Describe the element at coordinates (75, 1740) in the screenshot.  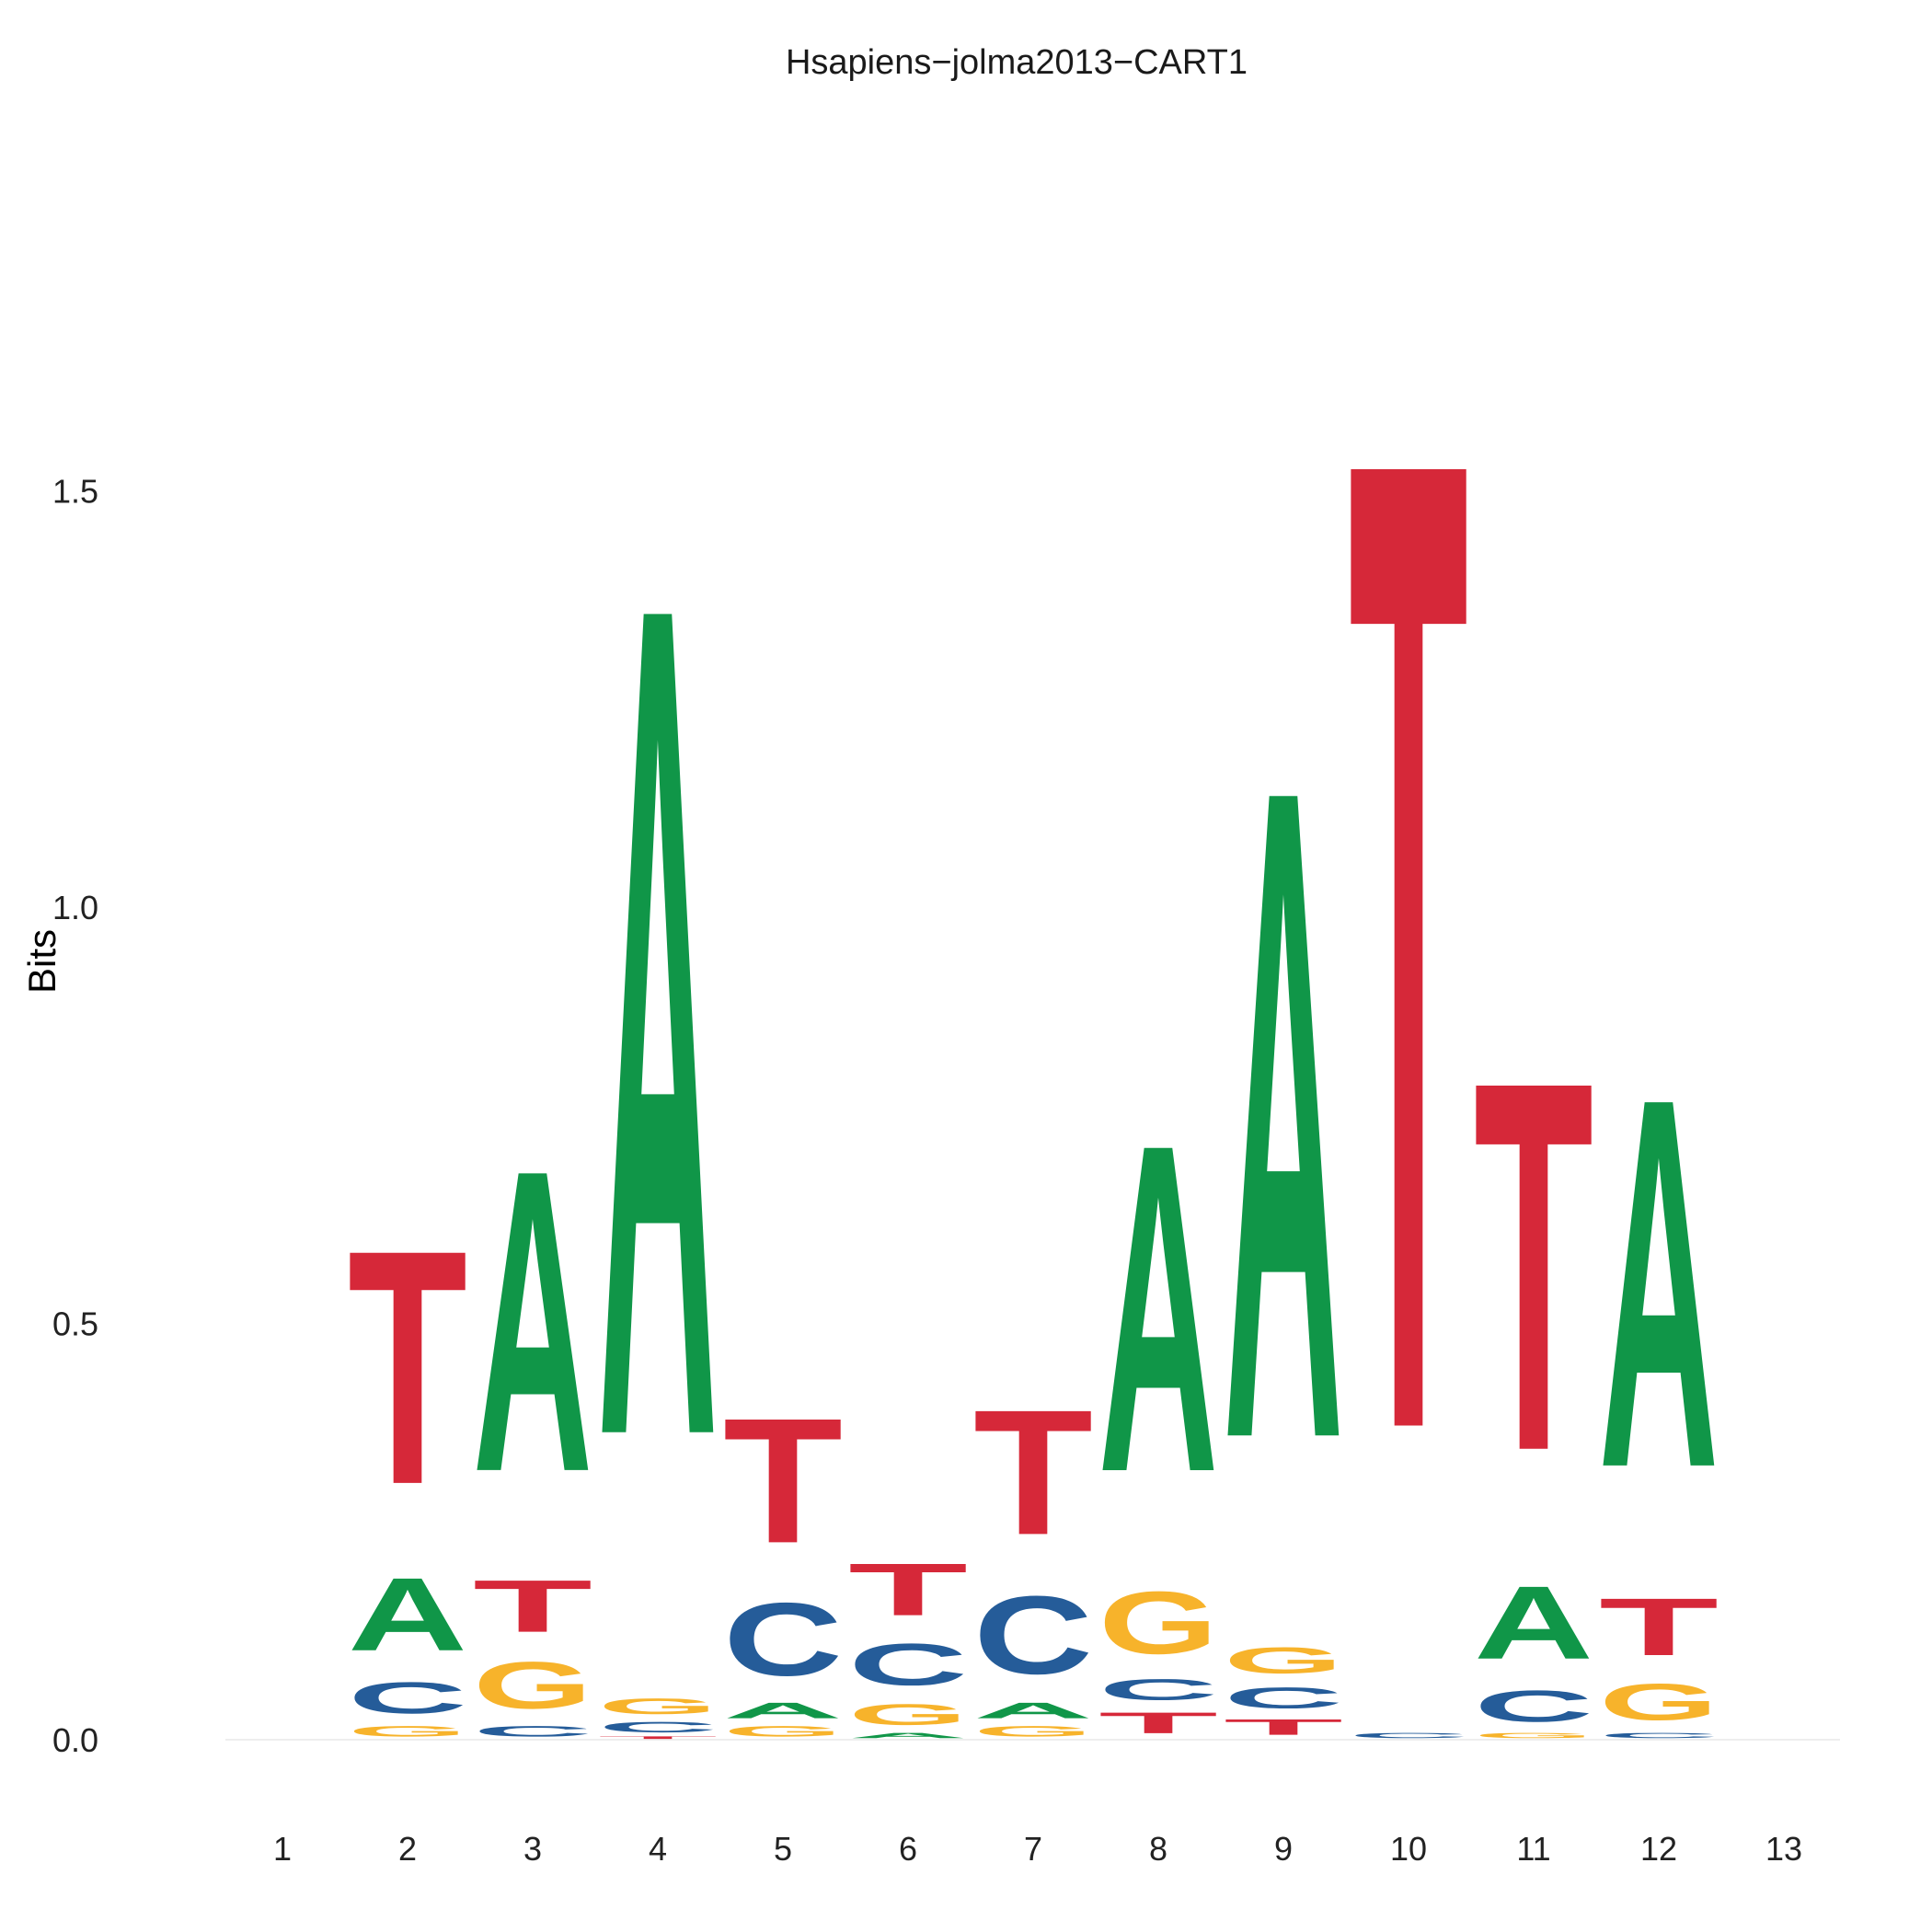
I see `y-tick-label: 0.0` at that location.